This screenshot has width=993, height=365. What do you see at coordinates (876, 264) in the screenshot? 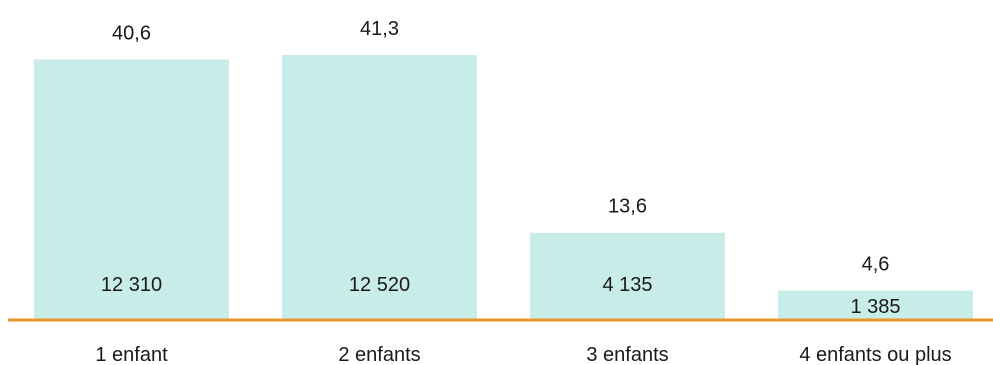
I see `value-label-4: 4,6` at bounding box center [876, 264].